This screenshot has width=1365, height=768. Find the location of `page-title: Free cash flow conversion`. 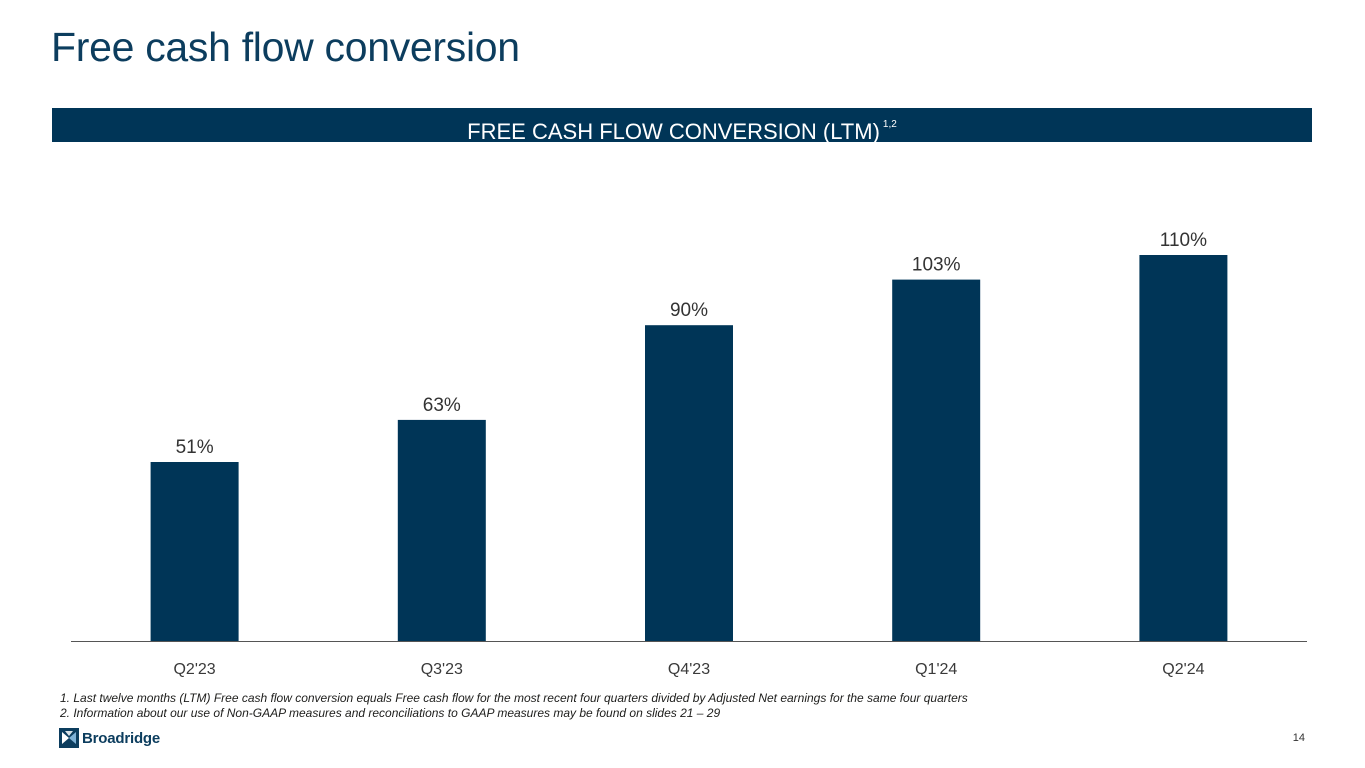

page-title: Free cash flow conversion is located at coordinates (285, 47).